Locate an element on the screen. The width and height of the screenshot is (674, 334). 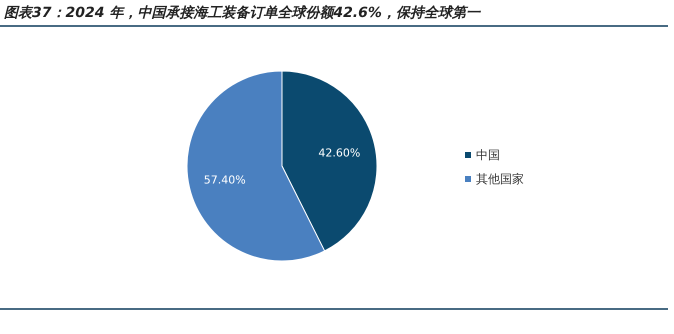
data-label: 57.40% is located at coordinates (225, 180).